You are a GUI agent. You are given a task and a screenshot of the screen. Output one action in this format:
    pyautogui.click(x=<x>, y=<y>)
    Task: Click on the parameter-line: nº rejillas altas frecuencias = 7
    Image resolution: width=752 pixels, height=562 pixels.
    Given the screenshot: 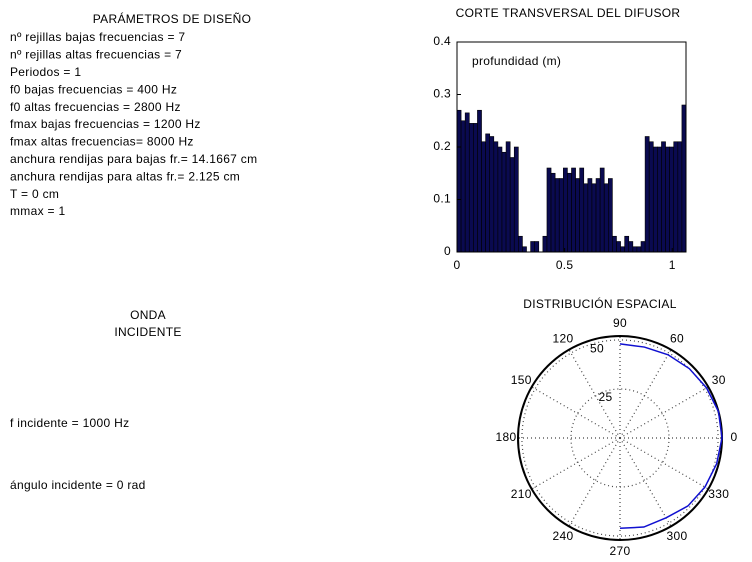 What is the action you would take?
    pyautogui.click(x=96, y=55)
    